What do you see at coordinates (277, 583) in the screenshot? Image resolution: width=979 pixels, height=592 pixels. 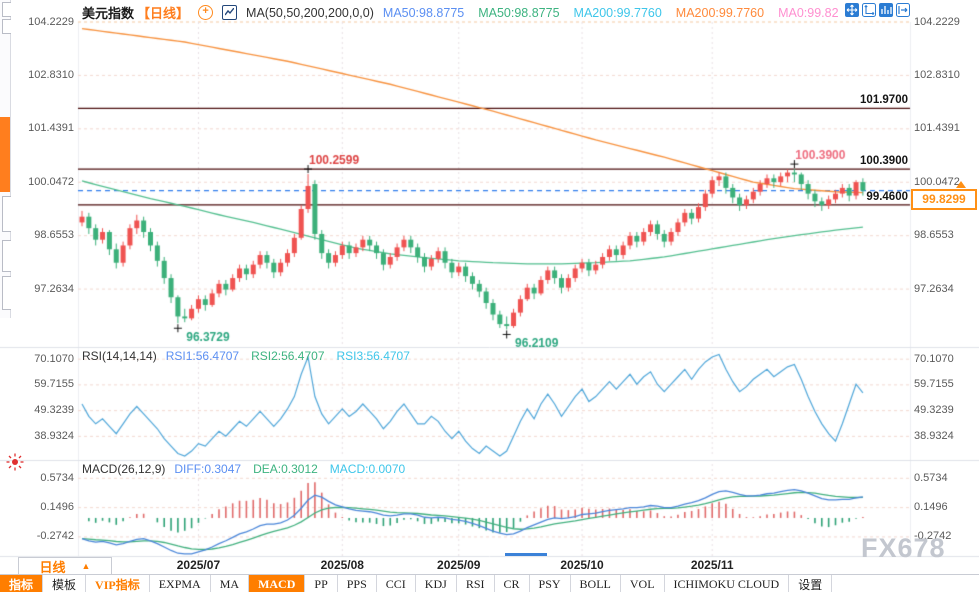 I see `tab-macd: MACD` at bounding box center [277, 583].